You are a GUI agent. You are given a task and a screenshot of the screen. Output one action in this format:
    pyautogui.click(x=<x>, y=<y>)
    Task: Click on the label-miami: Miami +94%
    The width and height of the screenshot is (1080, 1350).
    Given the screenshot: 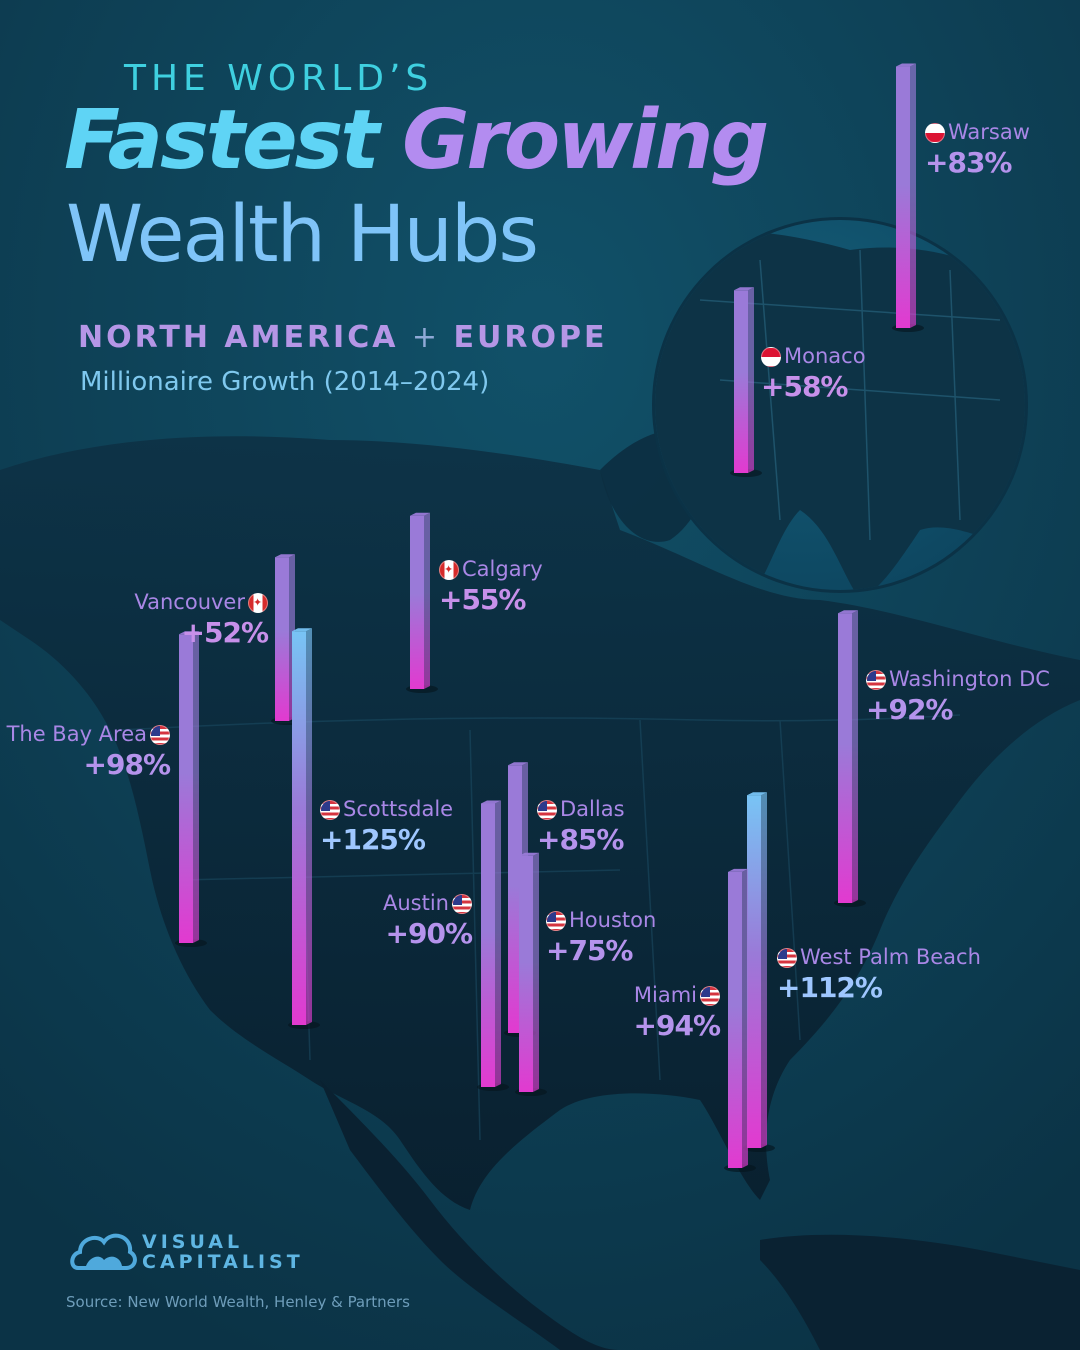 What is the action you would take?
    pyautogui.click(x=677, y=1012)
    